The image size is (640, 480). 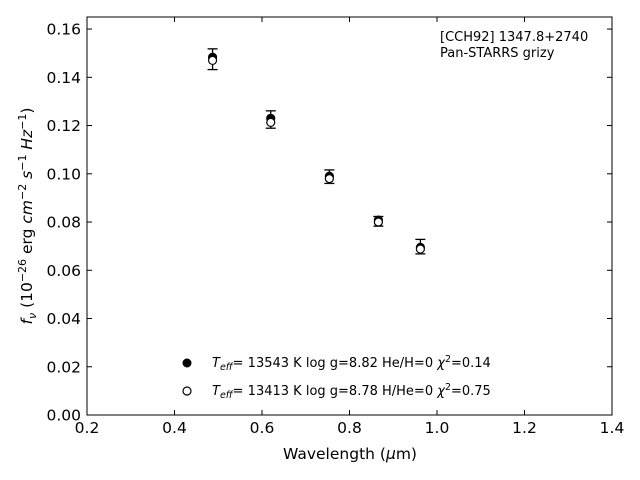 I want to click on legend-marker-filled, so click(x=187, y=363).